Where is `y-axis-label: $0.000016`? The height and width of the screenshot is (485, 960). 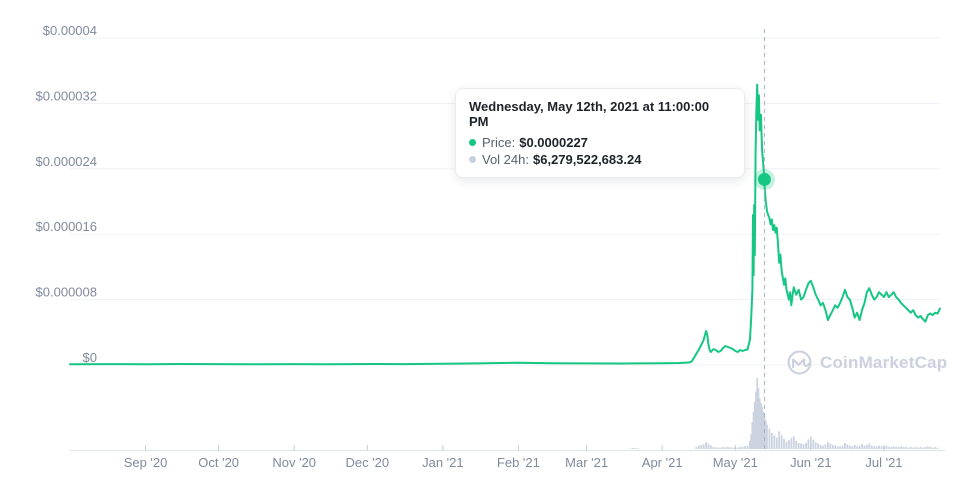 y-axis-label: $0.000016 is located at coordinates (66, 226).